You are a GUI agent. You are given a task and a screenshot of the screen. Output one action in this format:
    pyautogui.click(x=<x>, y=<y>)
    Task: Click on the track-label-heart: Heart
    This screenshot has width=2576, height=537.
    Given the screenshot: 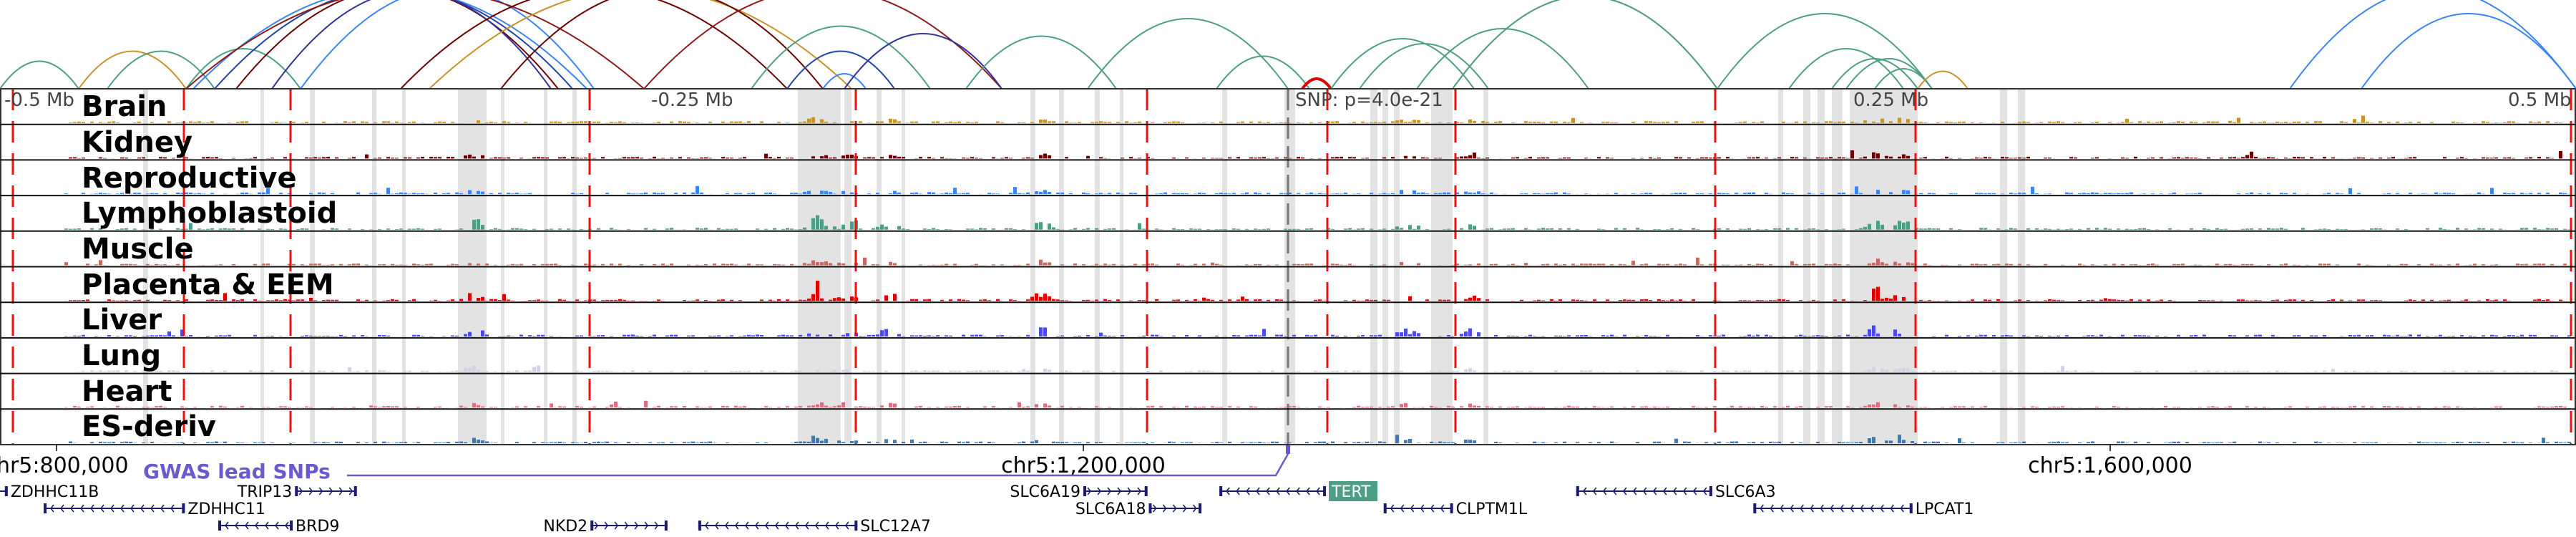 What is the action you would take?
    pyautogui.click(x=127, y=391)
    